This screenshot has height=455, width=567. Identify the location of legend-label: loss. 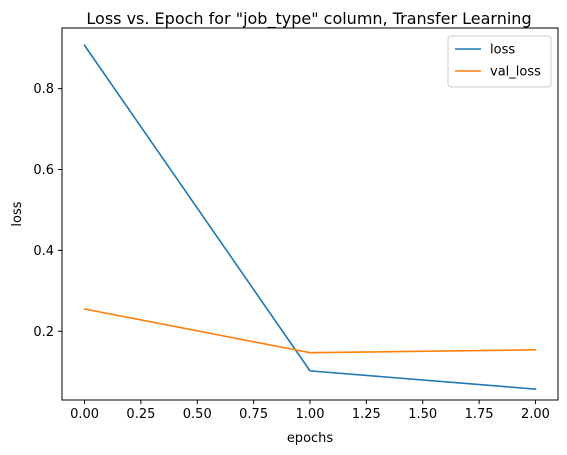
(502, 50).